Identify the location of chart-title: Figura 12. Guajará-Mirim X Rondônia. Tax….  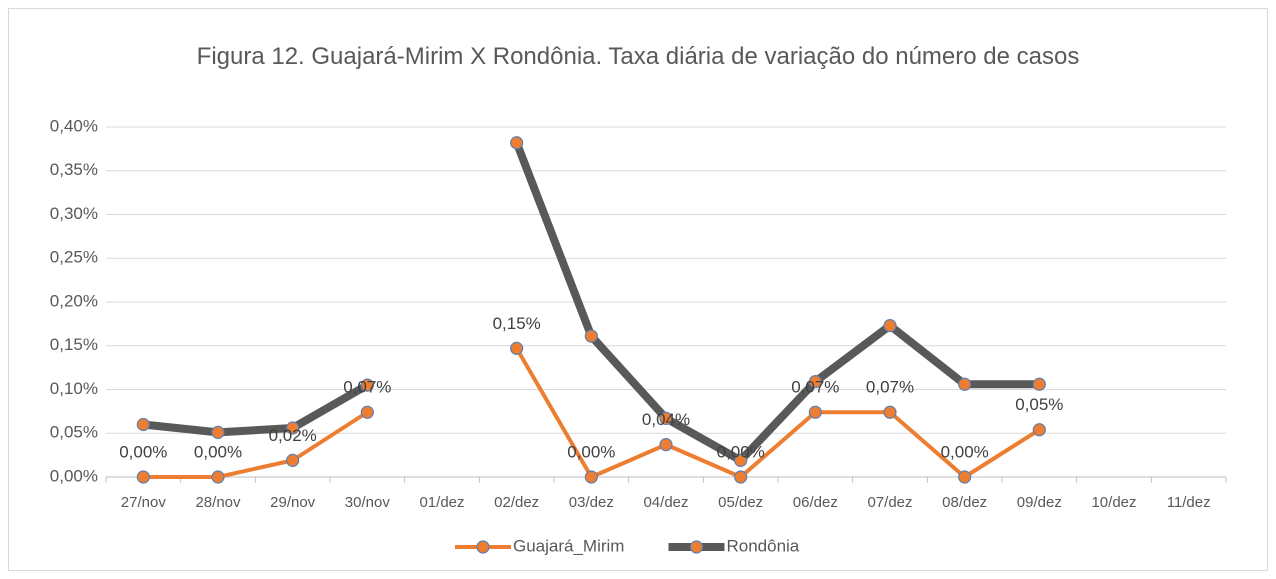
(638, 56).